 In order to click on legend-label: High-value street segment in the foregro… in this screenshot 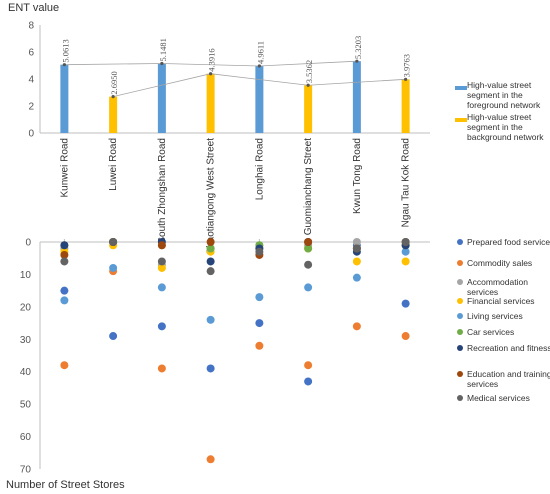, I will do `click(504, 95)`.